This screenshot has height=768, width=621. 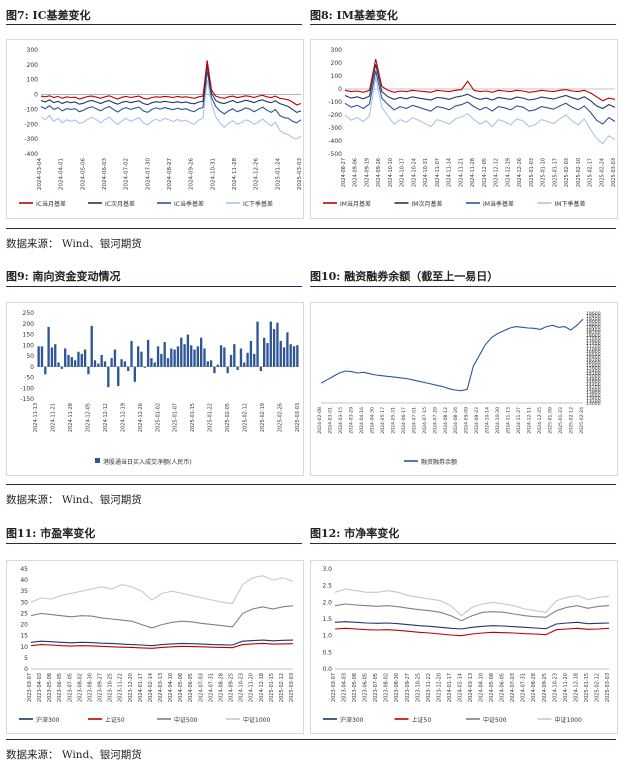 What do you see at coordinates (24, 636) in the screenshot?
I see `y-tick-label: 15` at bounding box center [24, 636].